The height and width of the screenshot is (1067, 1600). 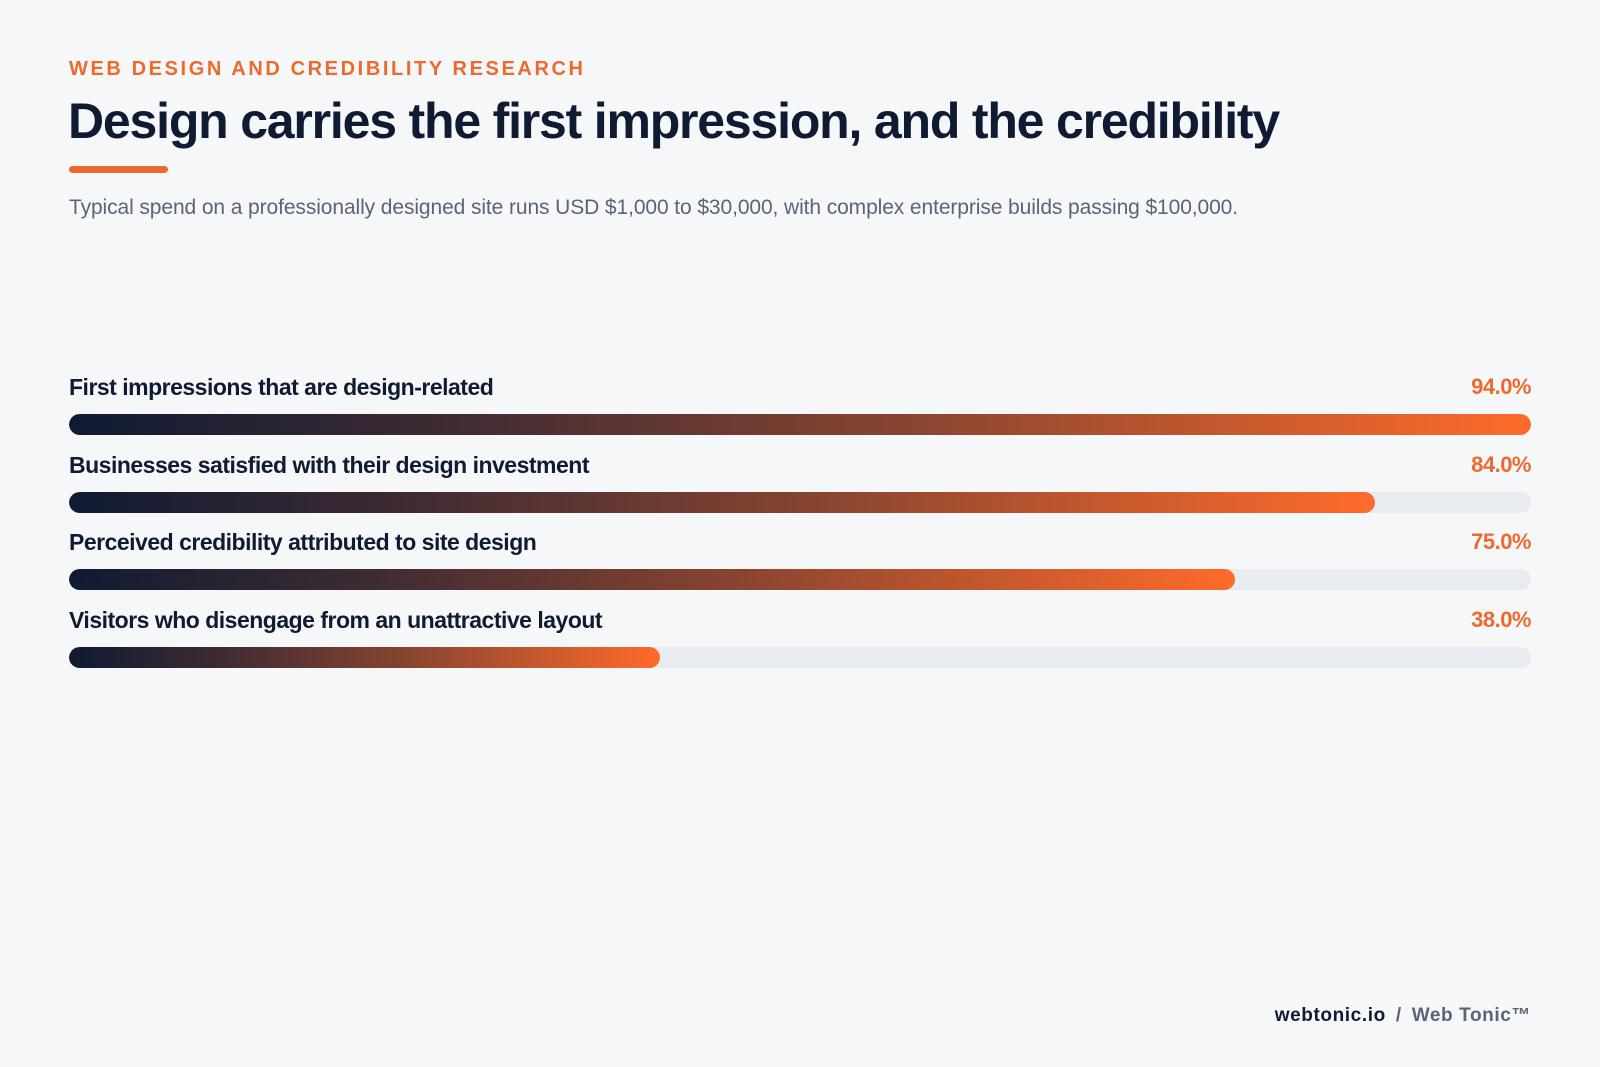 What do you see at coordinates (1471, 1015) in the screenshot?
I see `footer-brand: Web Tonic™` at bounding box center [1471, 1015].